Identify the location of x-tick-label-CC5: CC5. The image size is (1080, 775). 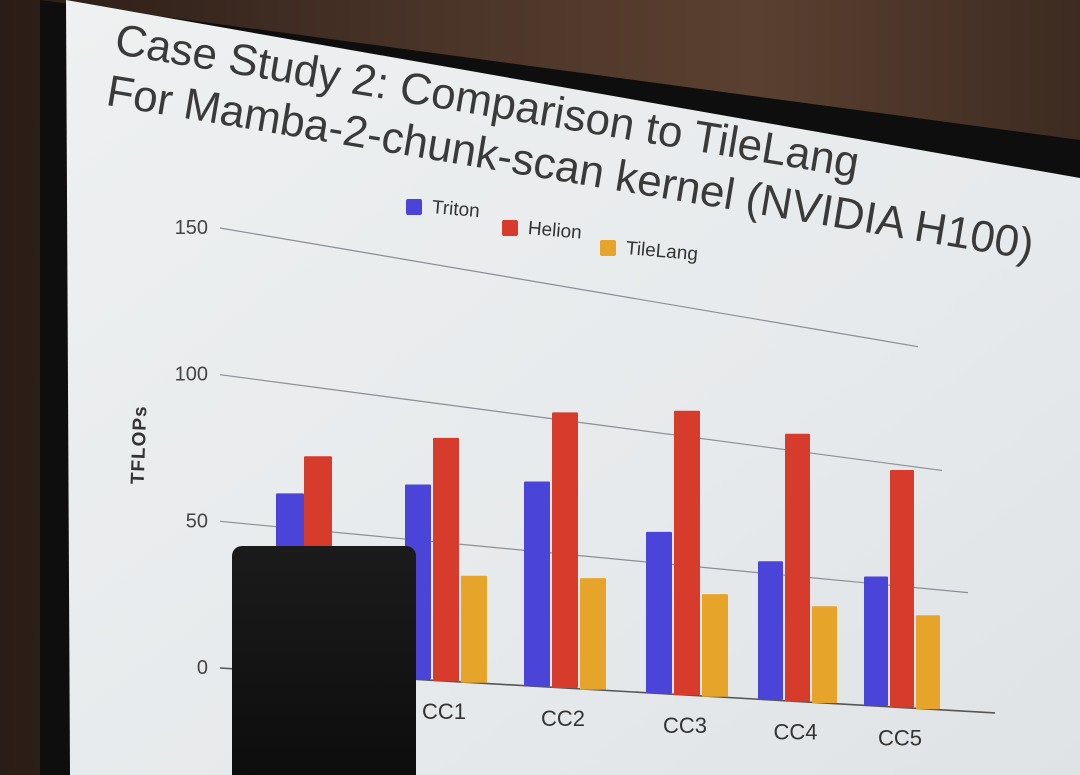
(900, 737).